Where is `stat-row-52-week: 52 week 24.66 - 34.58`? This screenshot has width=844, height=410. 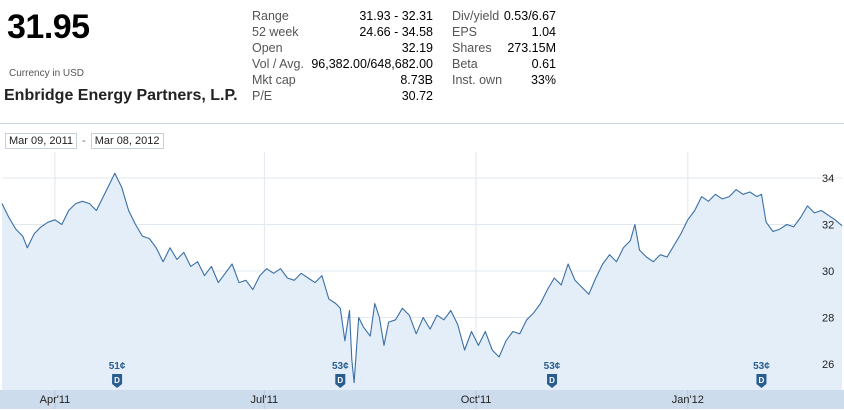 stat-row-52-week: 52 week 24.66 - 34.58 is located at coordinates (342, 33).